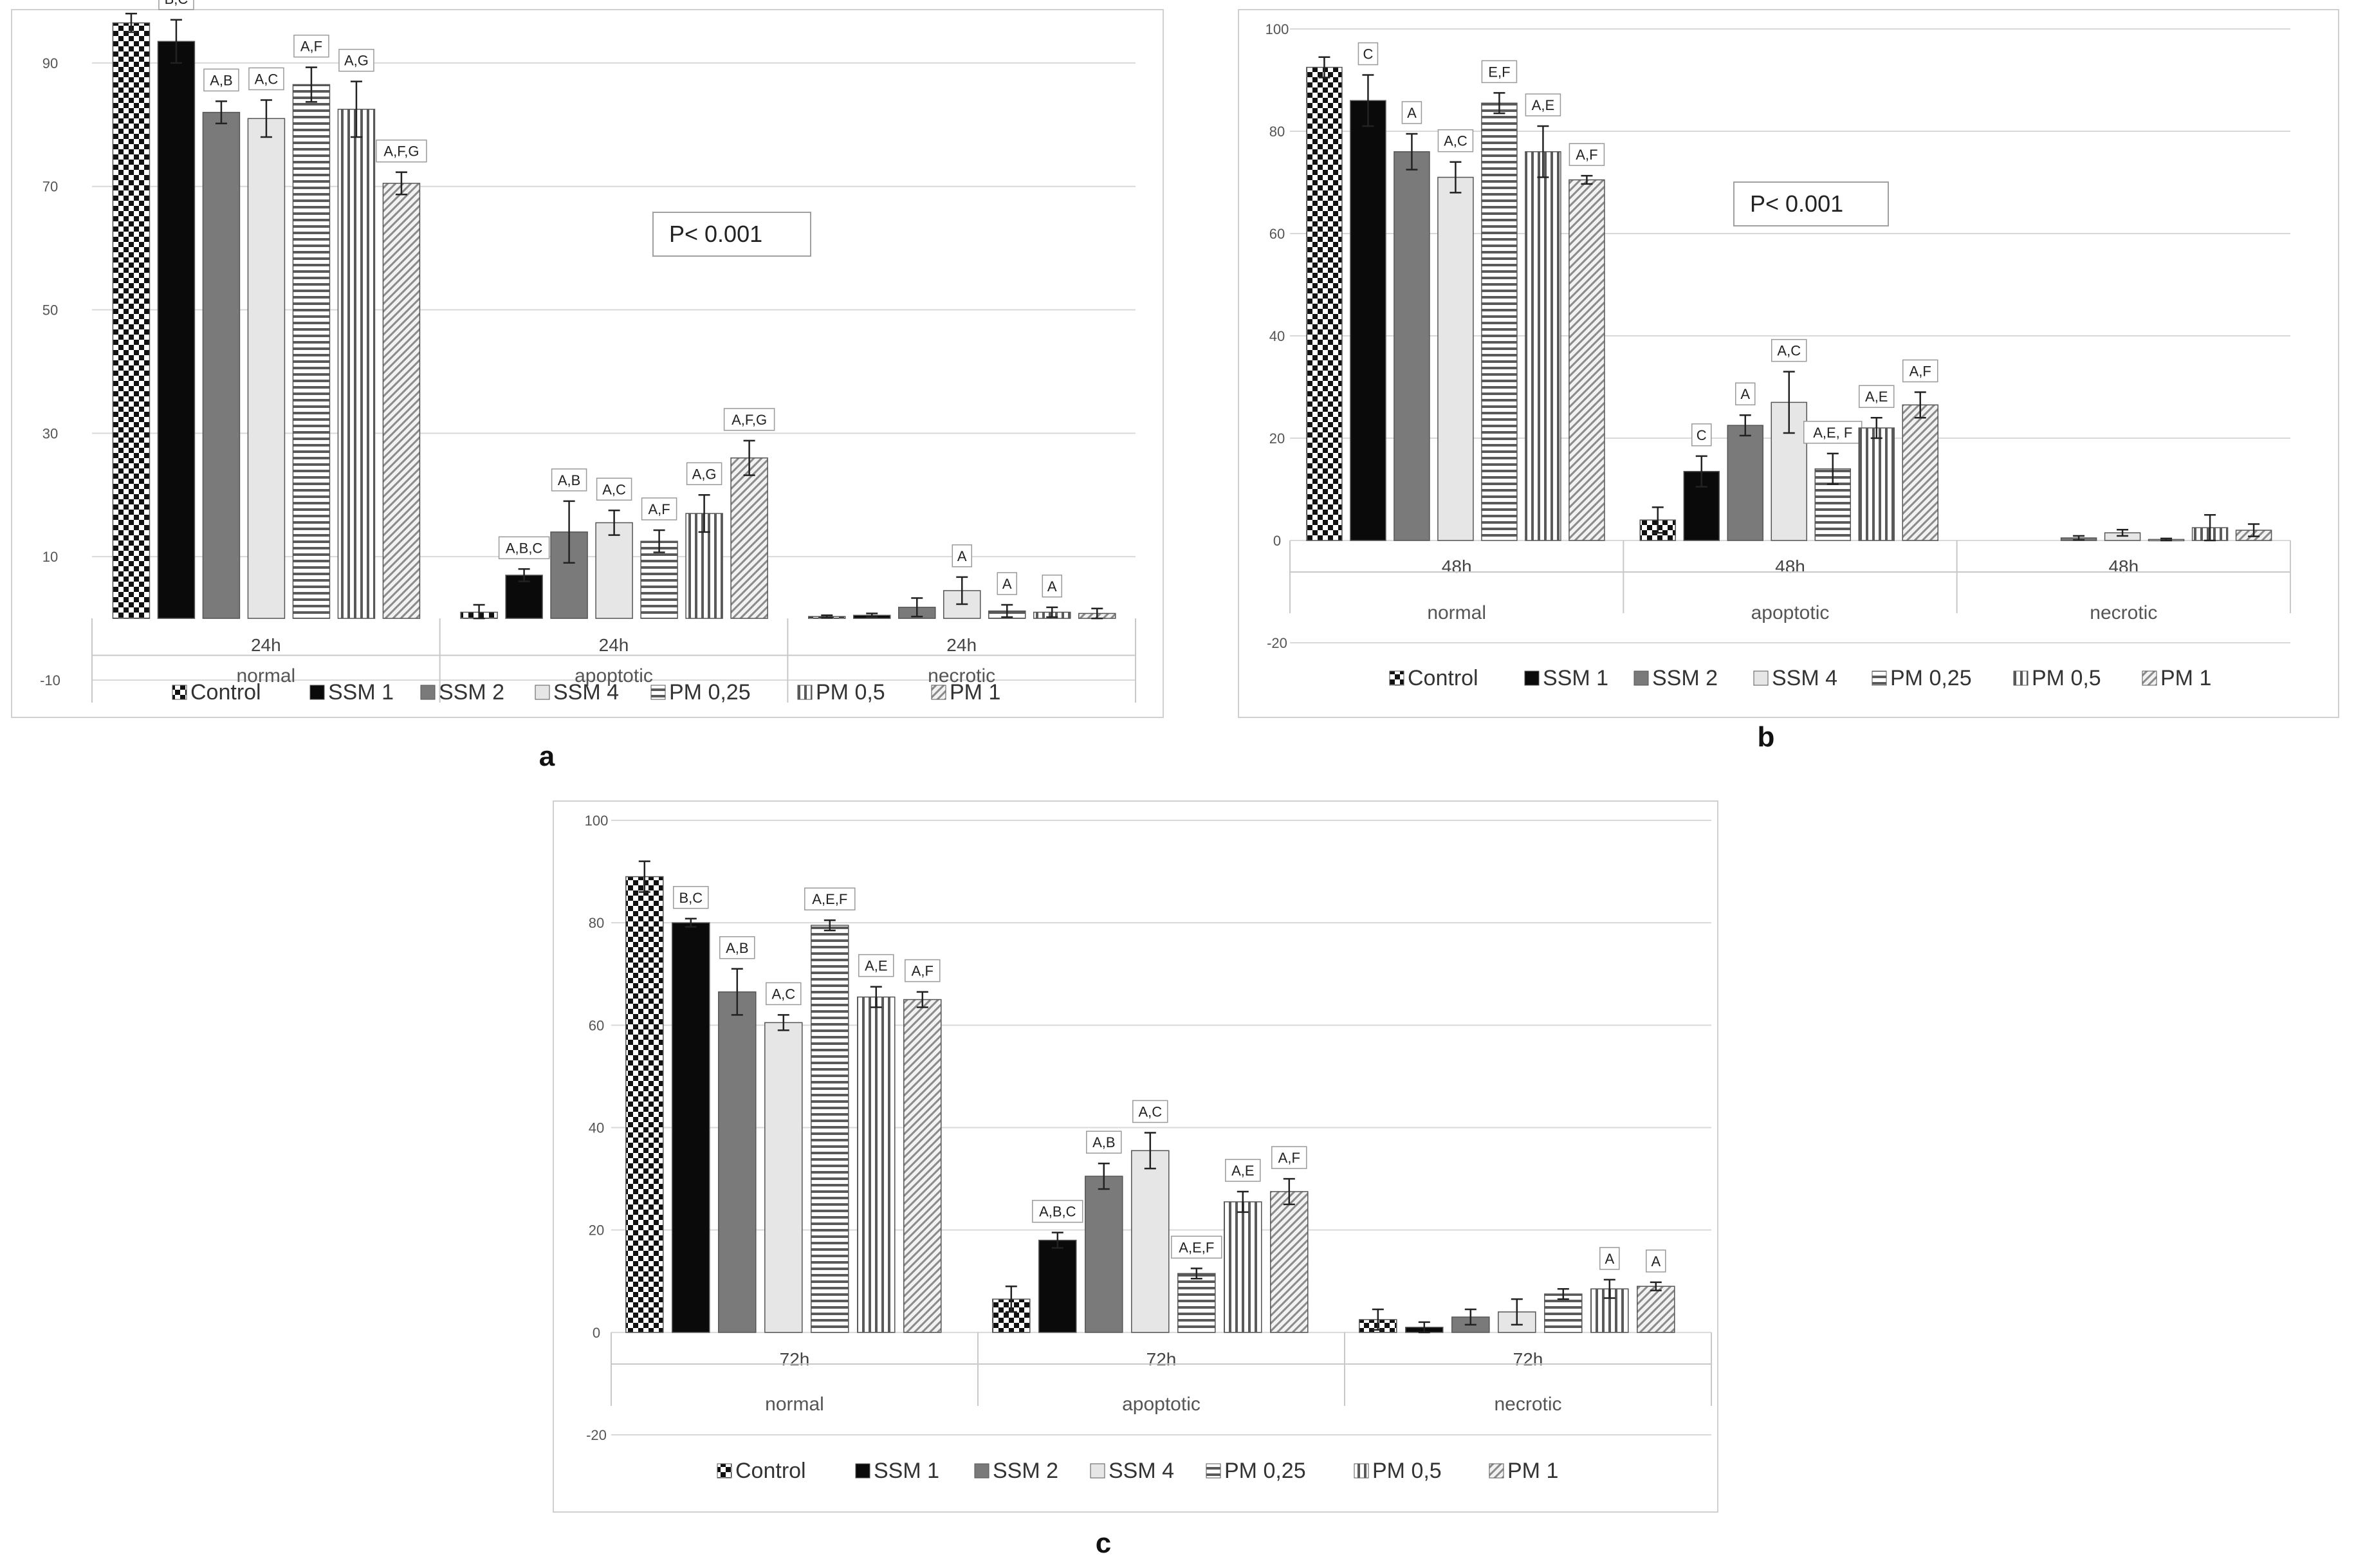  Describe the element at coordinates (1656, 1310) in the screenshot. I see `bar-pm-1-necrotic` at that location.